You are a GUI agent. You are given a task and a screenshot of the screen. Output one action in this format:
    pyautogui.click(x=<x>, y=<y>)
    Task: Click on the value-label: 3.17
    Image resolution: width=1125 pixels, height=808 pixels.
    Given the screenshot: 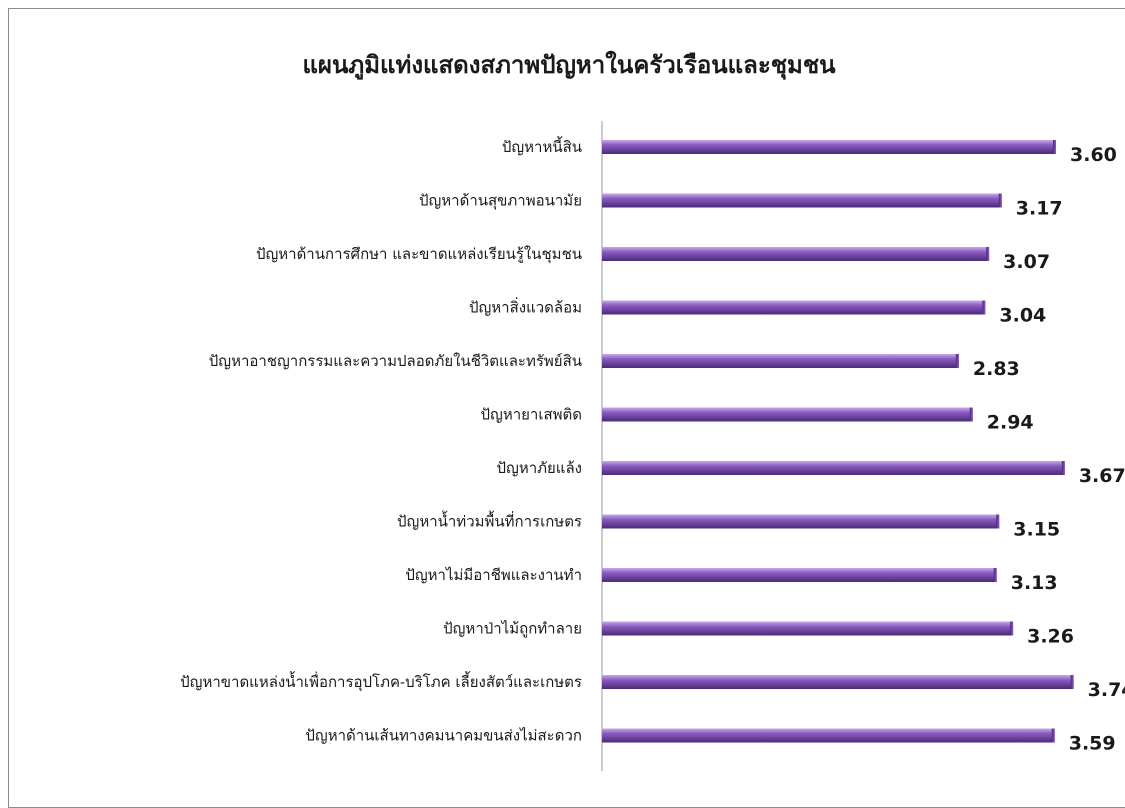 What is the action you would take?
    pyautogui.click(x=1039, y=209)
    